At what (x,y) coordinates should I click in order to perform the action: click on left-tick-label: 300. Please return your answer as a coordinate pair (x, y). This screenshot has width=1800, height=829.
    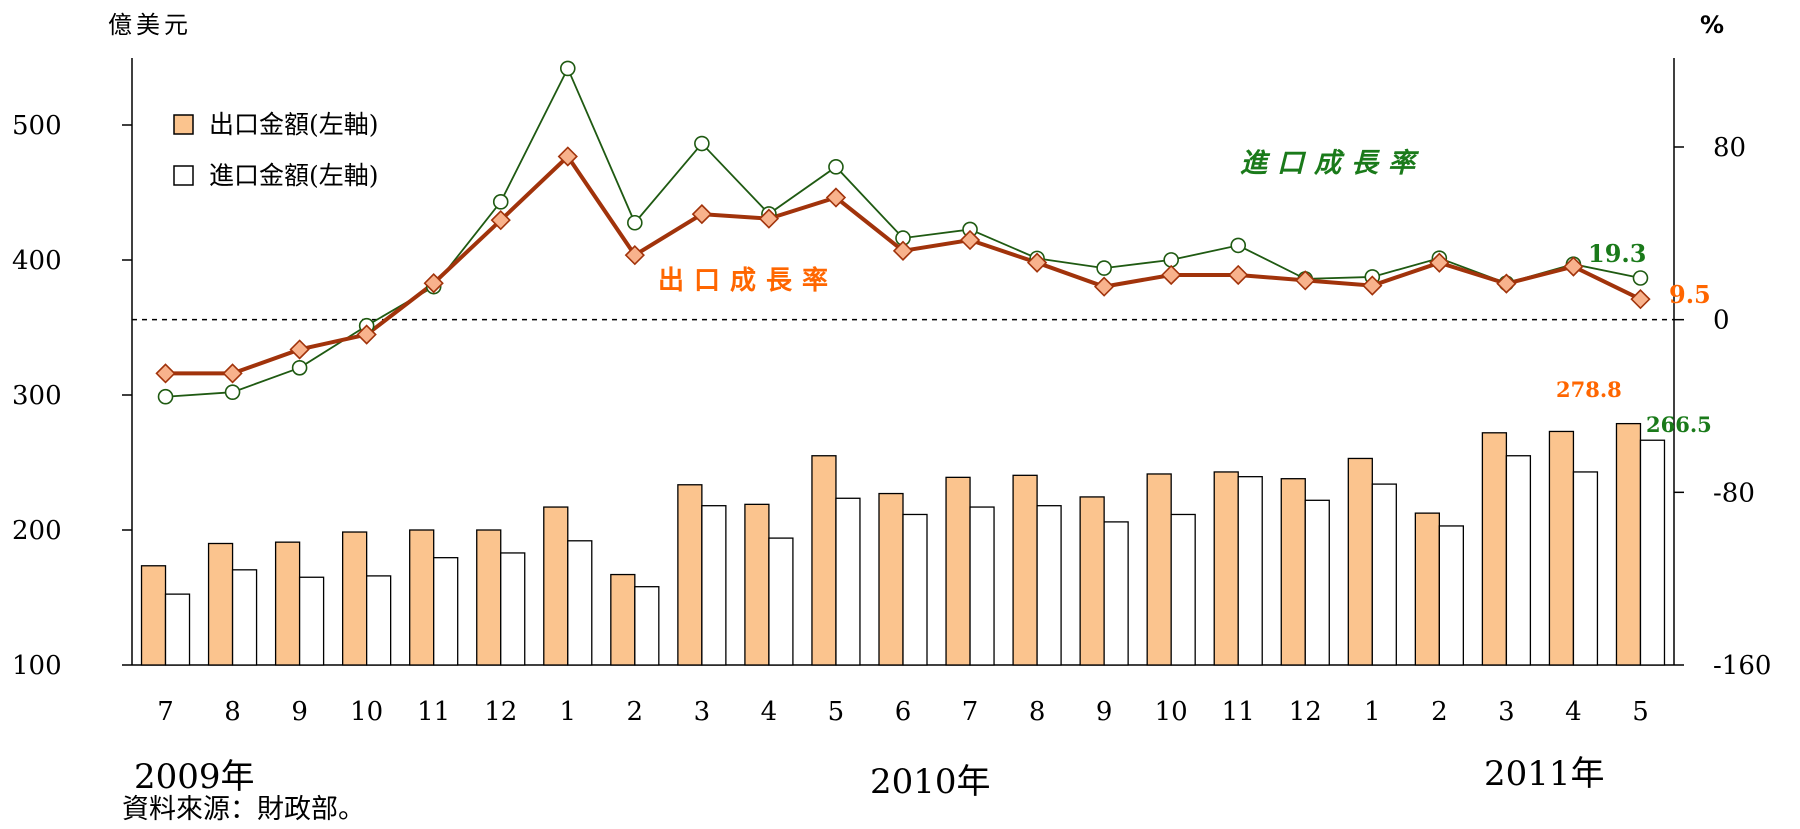
    Looking at the image, I should click on (37, 396).